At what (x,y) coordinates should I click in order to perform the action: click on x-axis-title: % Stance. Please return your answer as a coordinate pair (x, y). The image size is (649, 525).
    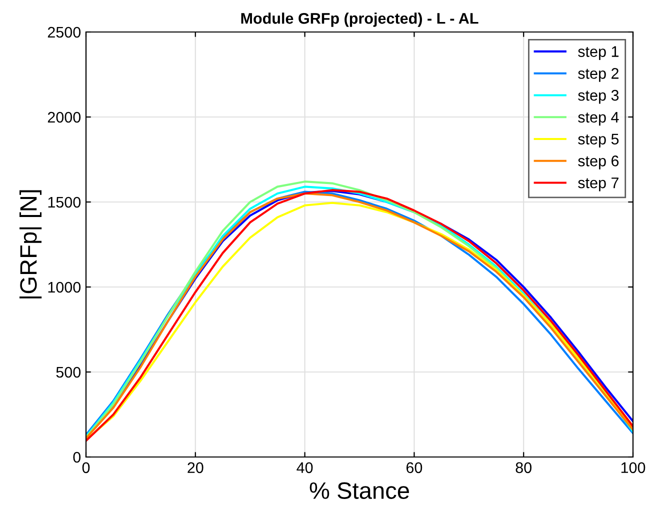
    Looking at the image, I should click on (359, 490).